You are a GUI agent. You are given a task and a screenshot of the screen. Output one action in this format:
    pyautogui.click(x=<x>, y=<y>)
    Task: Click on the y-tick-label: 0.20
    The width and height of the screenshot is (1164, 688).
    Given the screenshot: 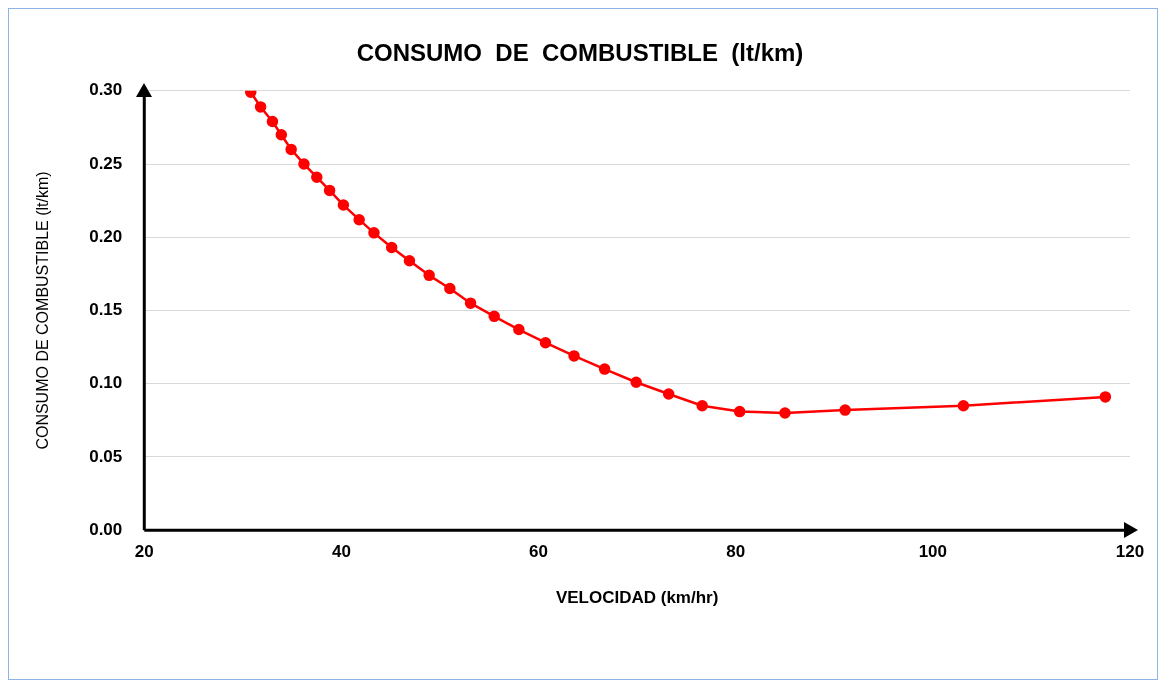 What is the action you would take?
    pyautogui.click(x=106, y=236)
    